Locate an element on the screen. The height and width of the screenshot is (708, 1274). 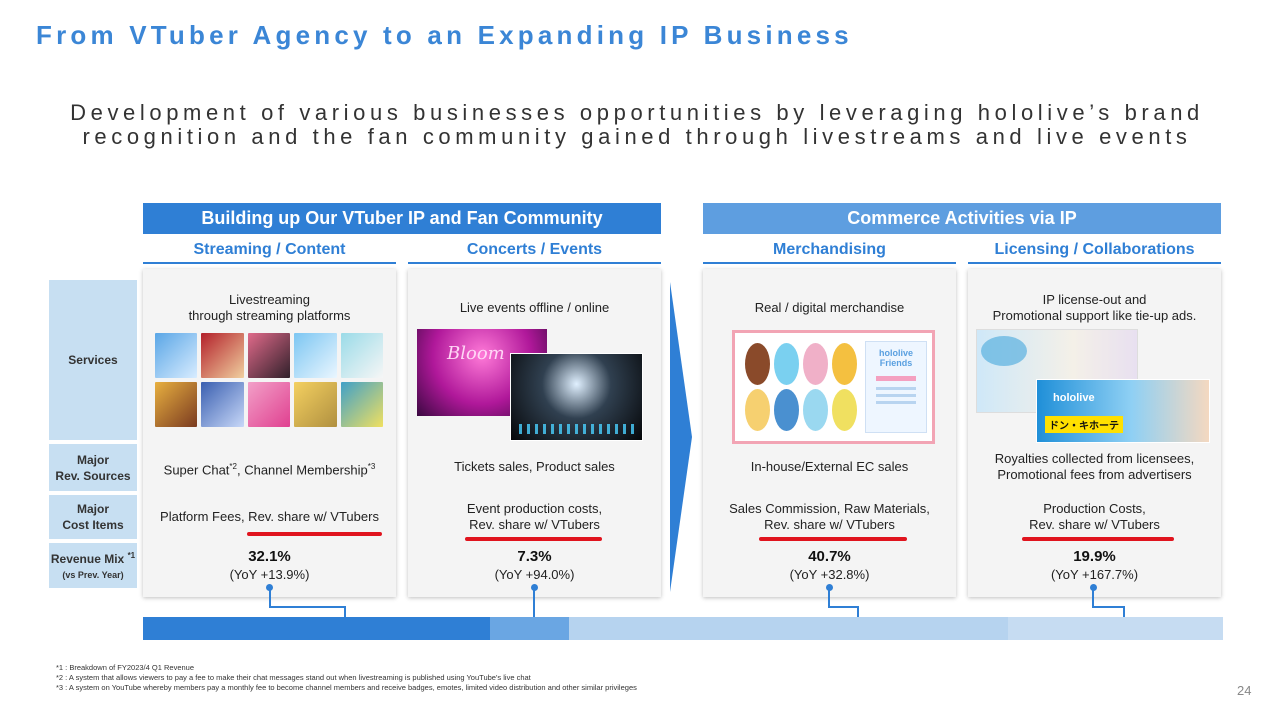
streaming-yoy: (YoY +13.9%) is located at coordinates (269, 574).